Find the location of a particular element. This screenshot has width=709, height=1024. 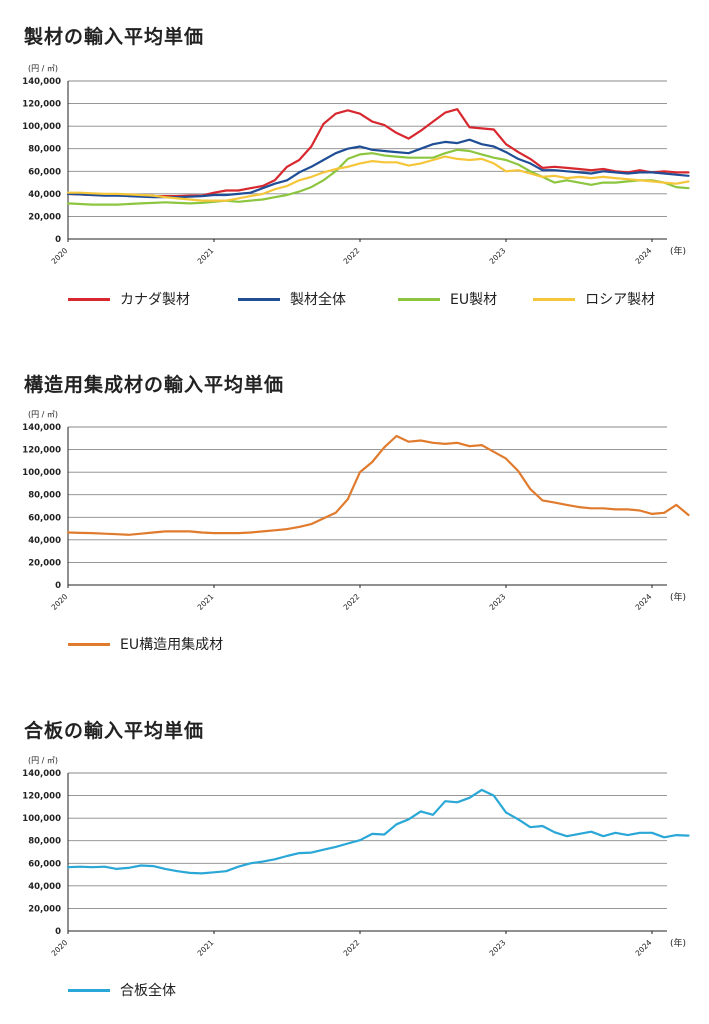

legend-3: 合板全体 is located at coordinates (133, 990).